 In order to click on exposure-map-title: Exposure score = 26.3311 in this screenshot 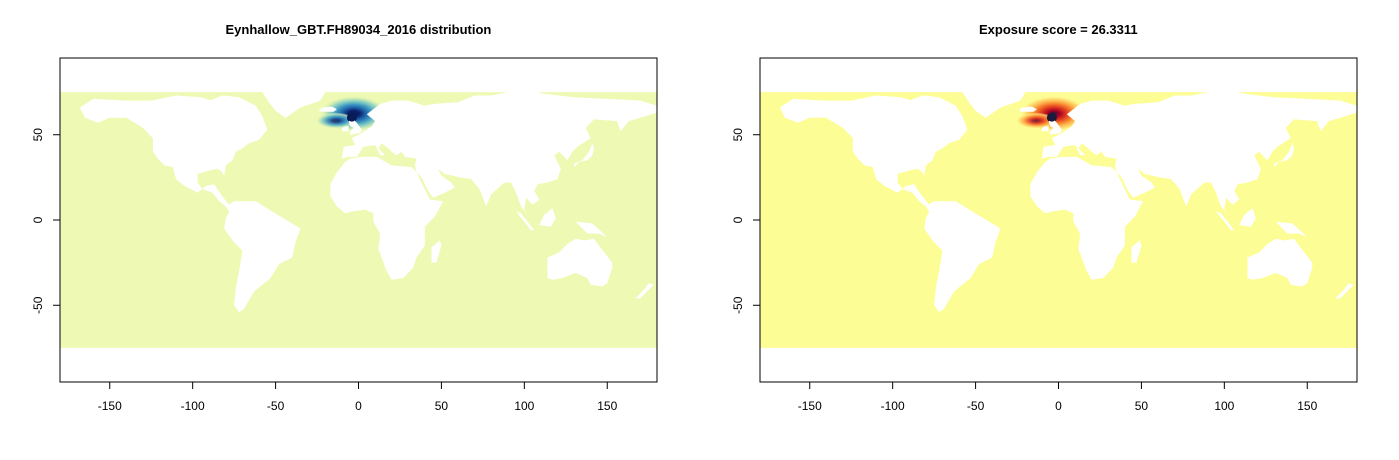, I will do `click(1058, 29)`.